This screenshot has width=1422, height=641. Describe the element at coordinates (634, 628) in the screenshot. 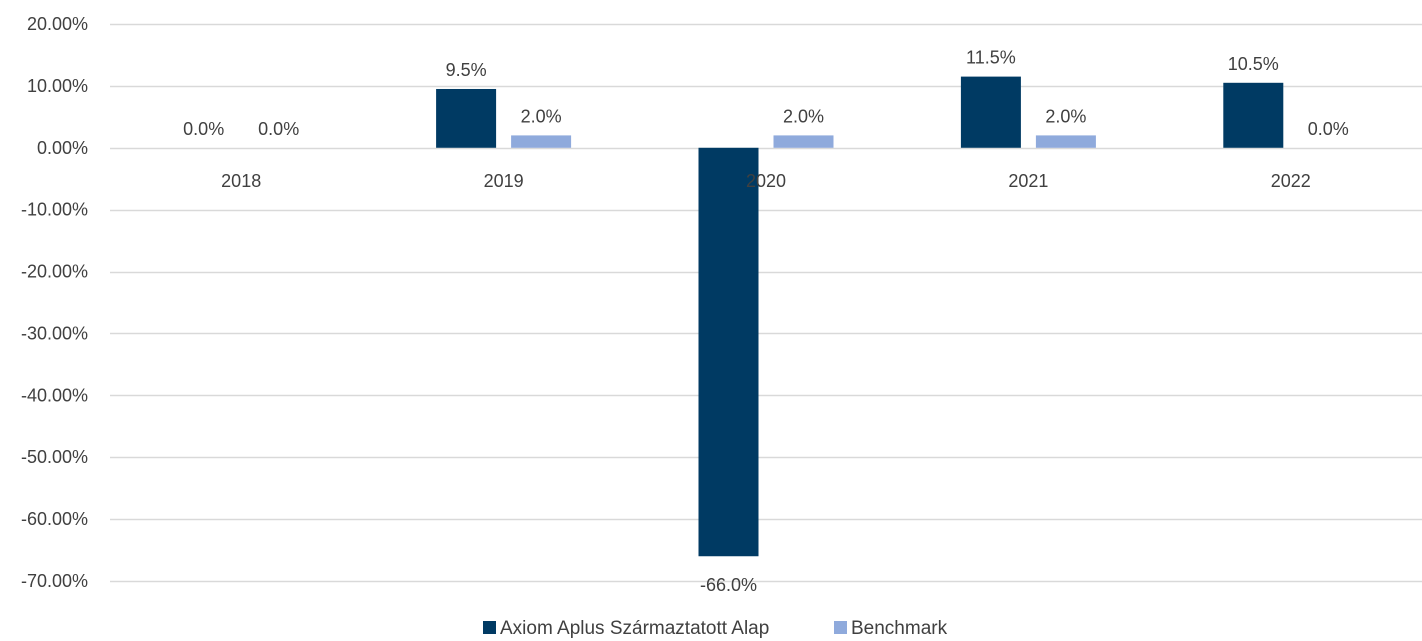

I see `legend-label: Axiom Aplus Származtatott Alap` at that location.